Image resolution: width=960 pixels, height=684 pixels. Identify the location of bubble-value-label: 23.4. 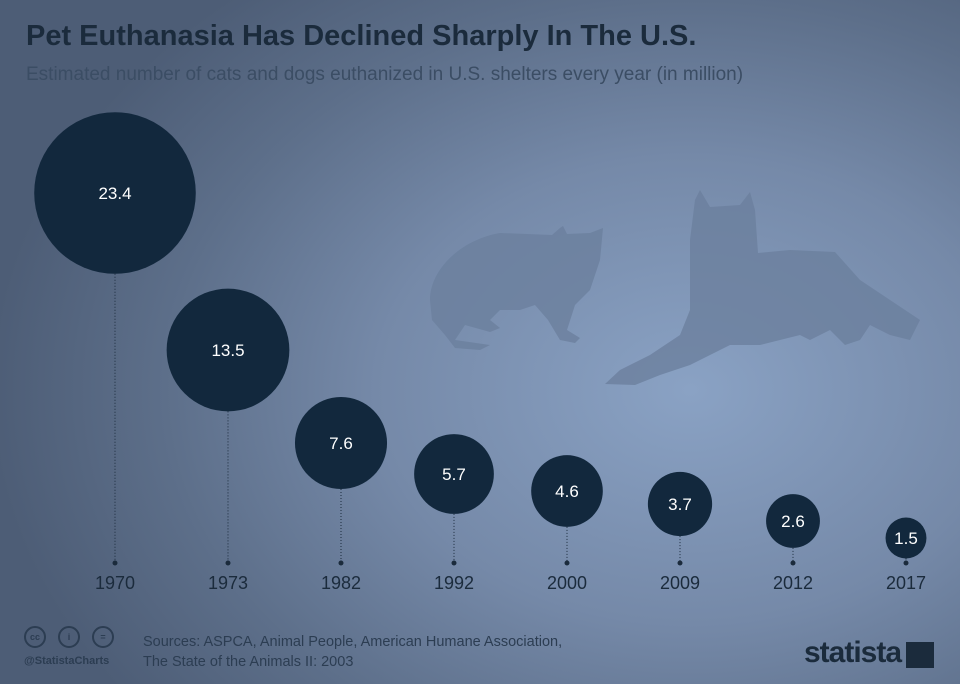
(114, 193).